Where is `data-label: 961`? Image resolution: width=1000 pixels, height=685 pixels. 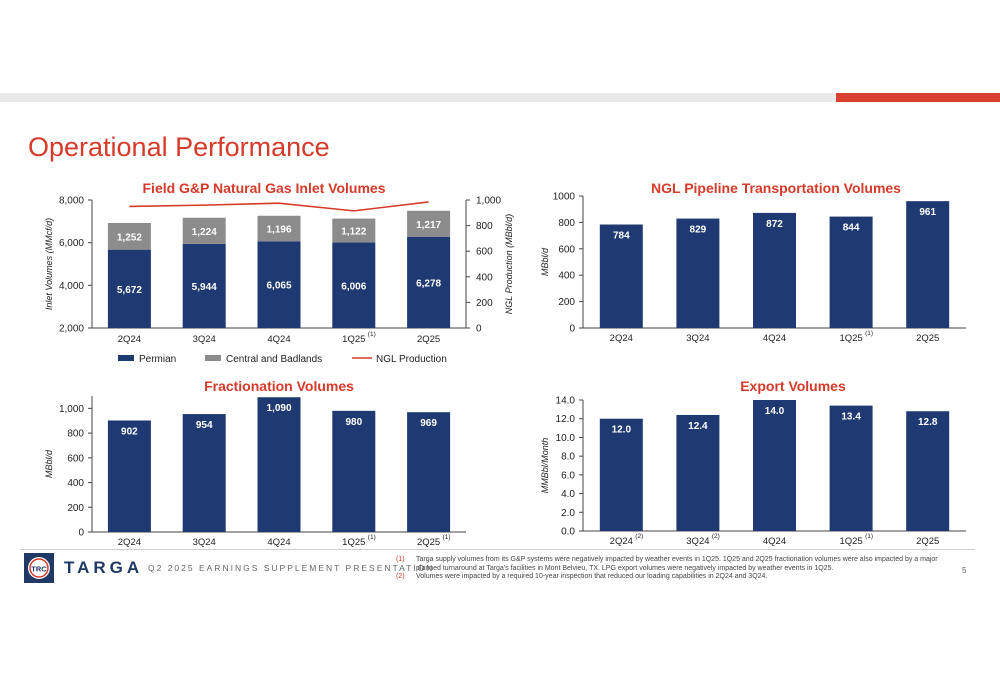 data-label: 961 is located at coordinates (927, 212).